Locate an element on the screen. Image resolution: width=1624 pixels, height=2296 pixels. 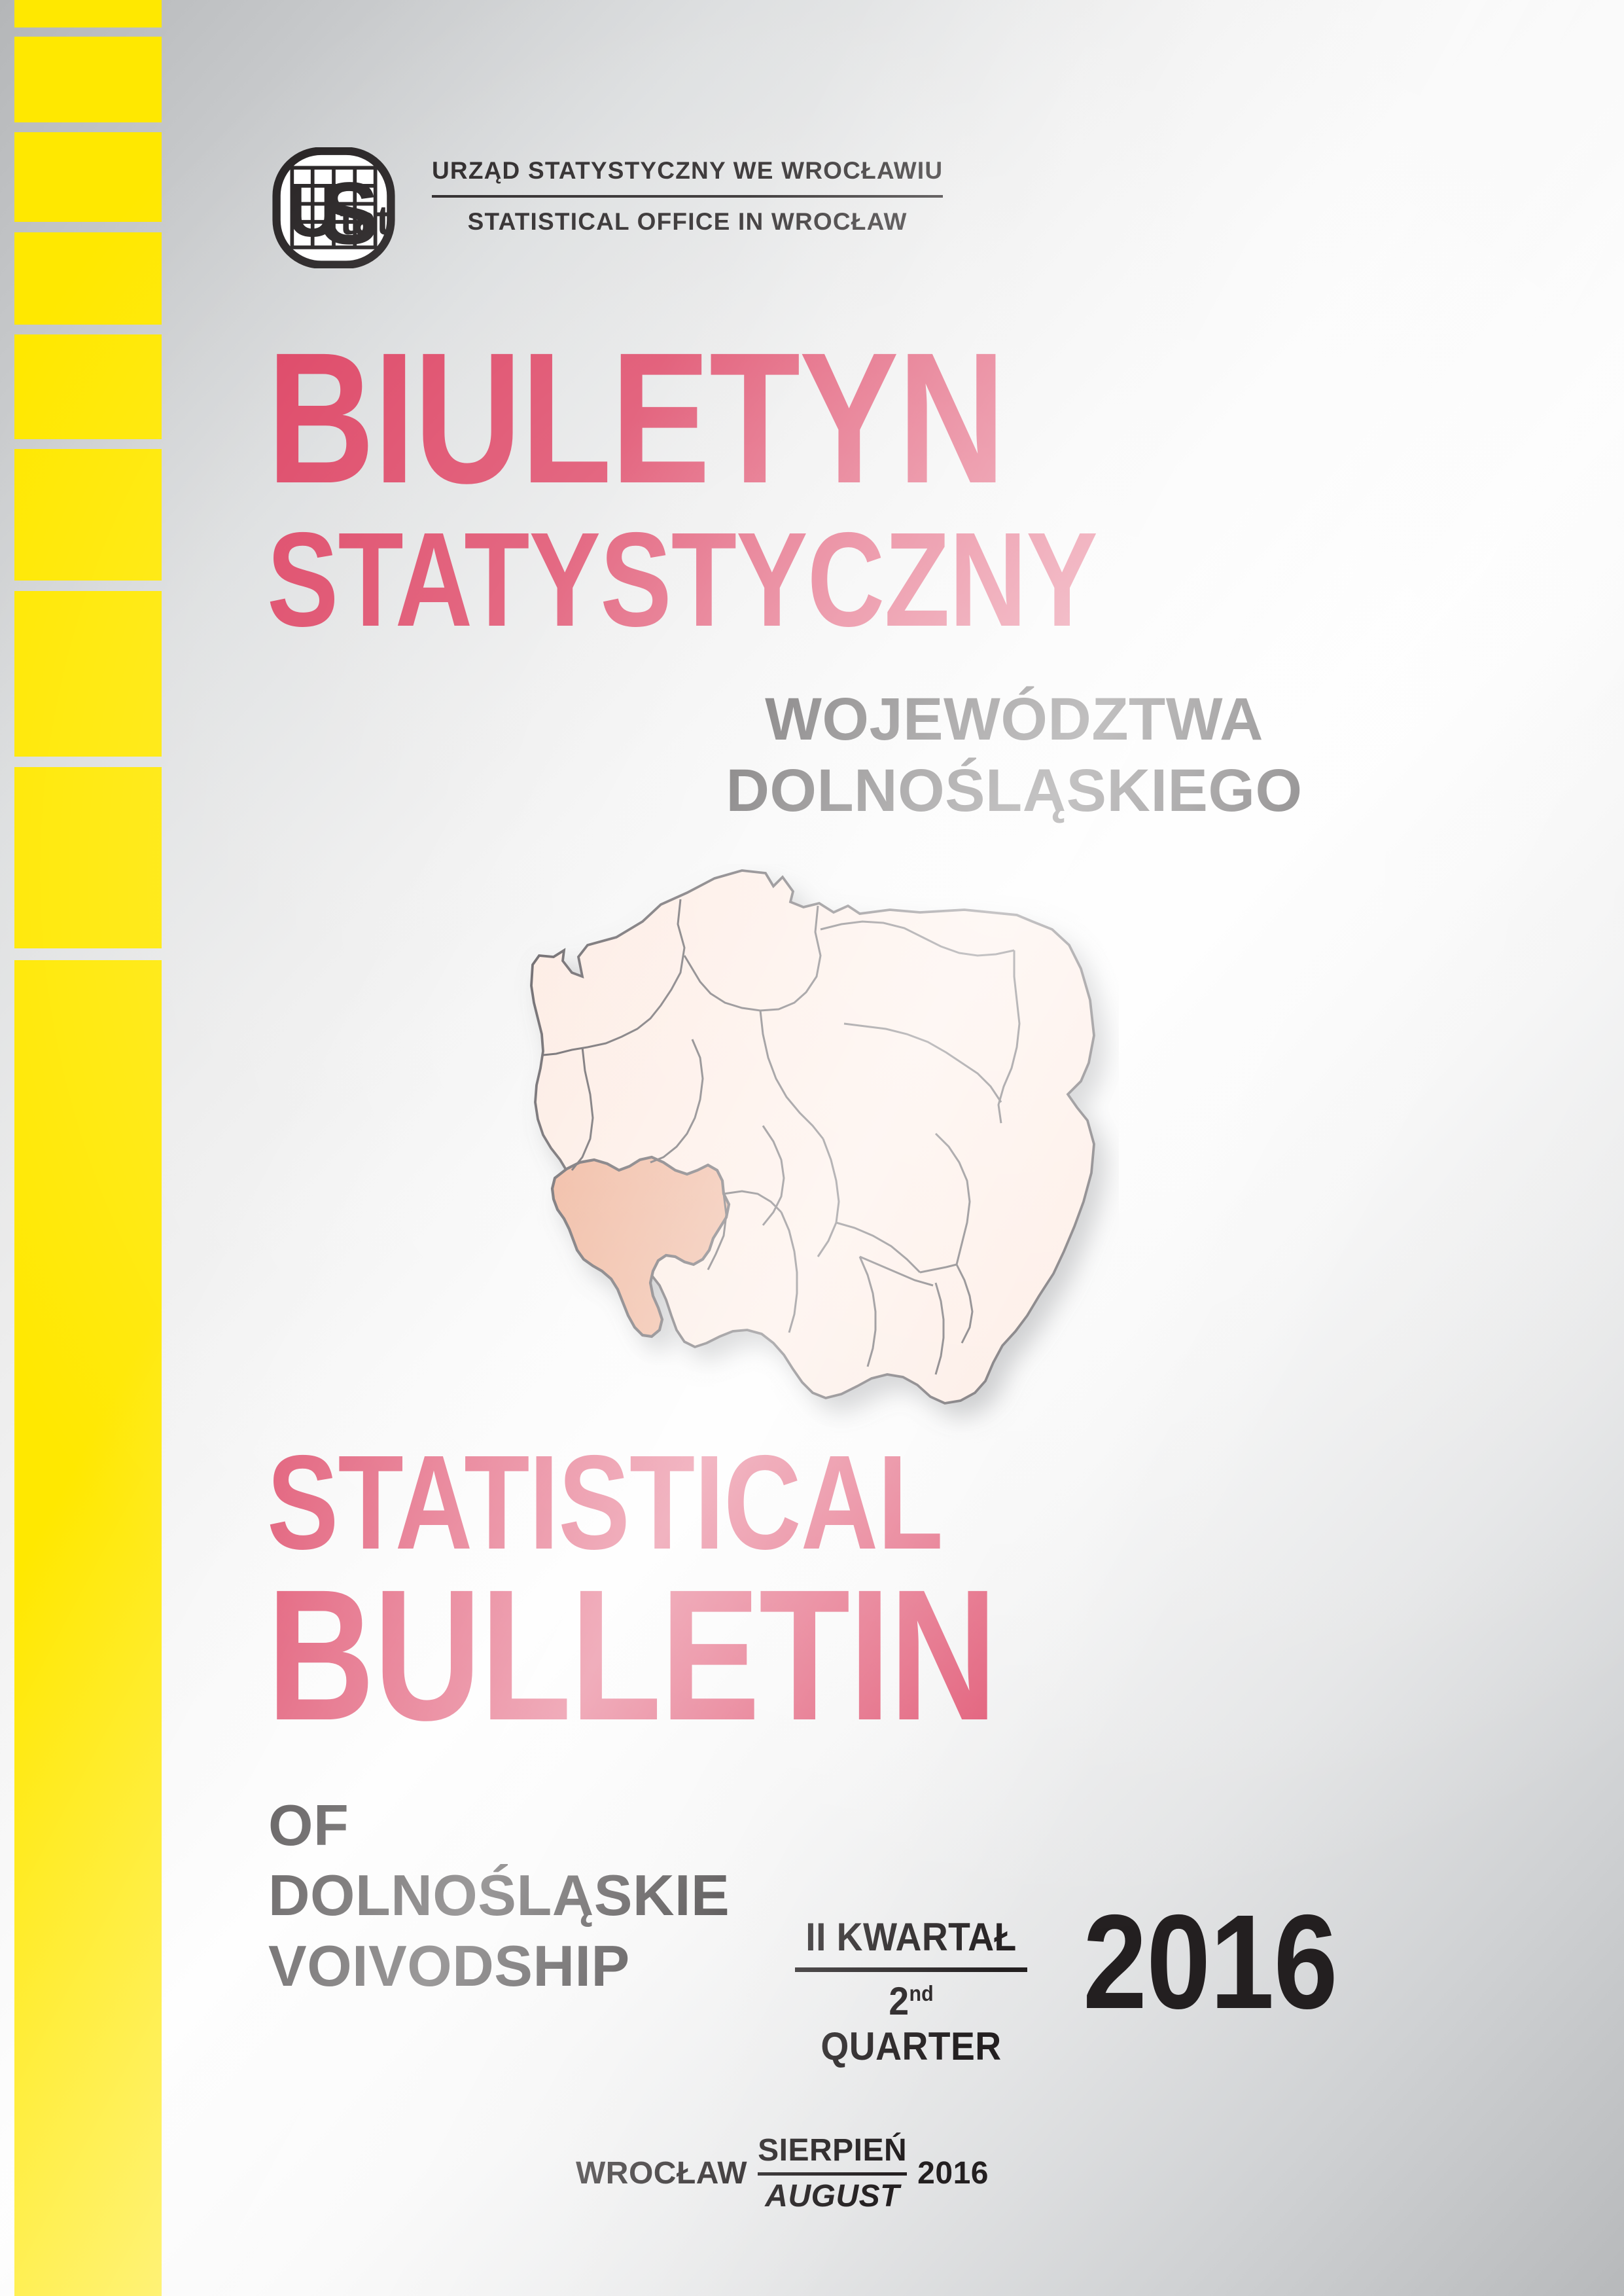
office-name-polish: URZĄD STATYSTYCZNY WE WROCŁAWIU is located at coordinates (688, 170).